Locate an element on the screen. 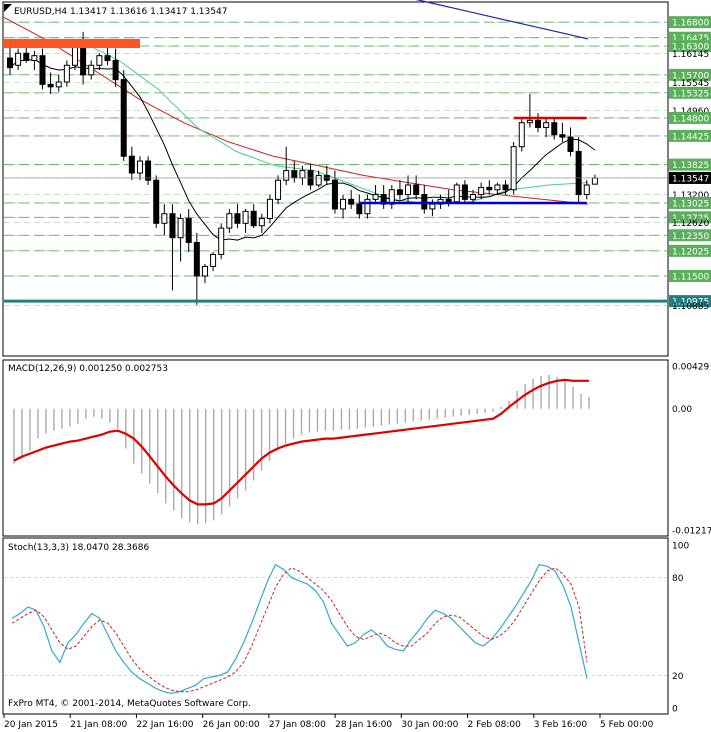  current-price-label: 1.13547 is located at coordinates (690, 179).